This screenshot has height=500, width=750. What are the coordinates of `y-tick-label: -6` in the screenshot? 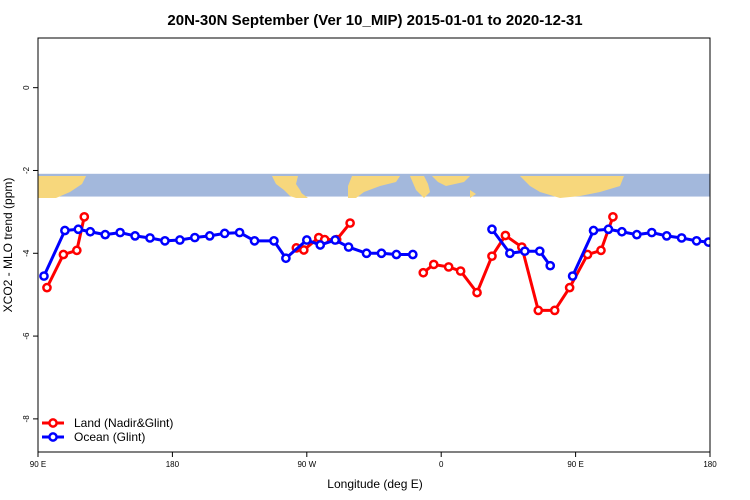 It's located at (26, 336).